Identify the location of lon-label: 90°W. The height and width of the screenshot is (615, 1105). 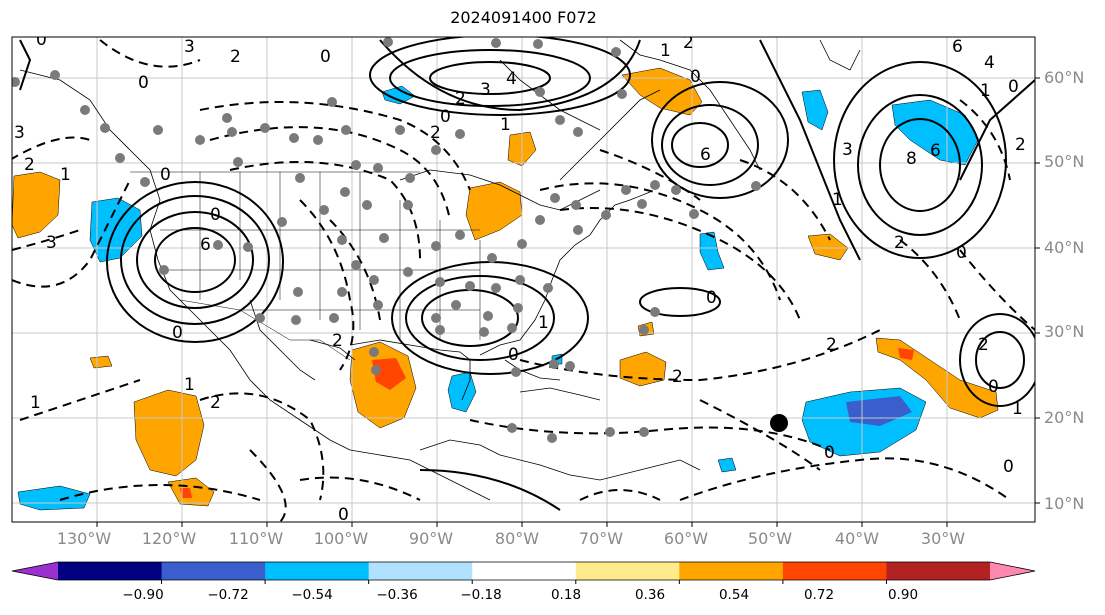
(431, 538).